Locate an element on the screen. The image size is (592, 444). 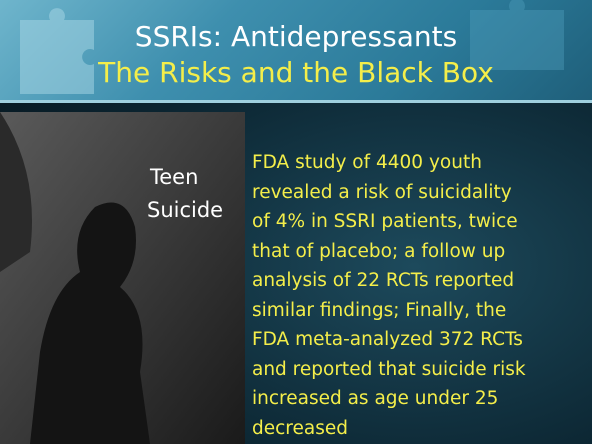
title: SSRIs: Antidepressants is located at coordinates (296, 36).